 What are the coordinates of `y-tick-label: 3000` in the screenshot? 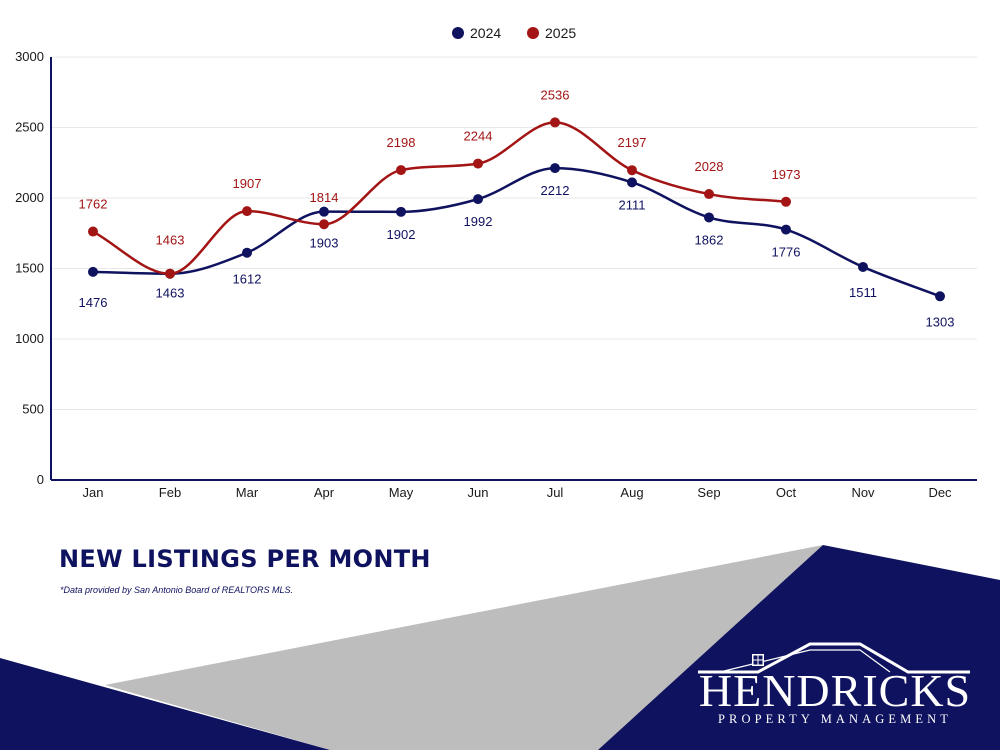 It's located at (29, 56).